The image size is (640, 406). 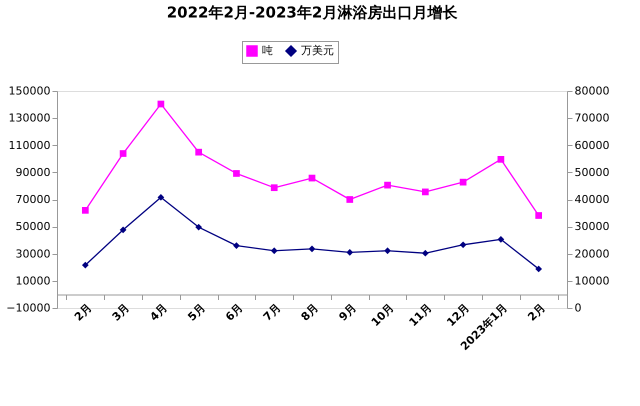 I want to click on y2-tick-label: 40000, so click(x=592, y=199).